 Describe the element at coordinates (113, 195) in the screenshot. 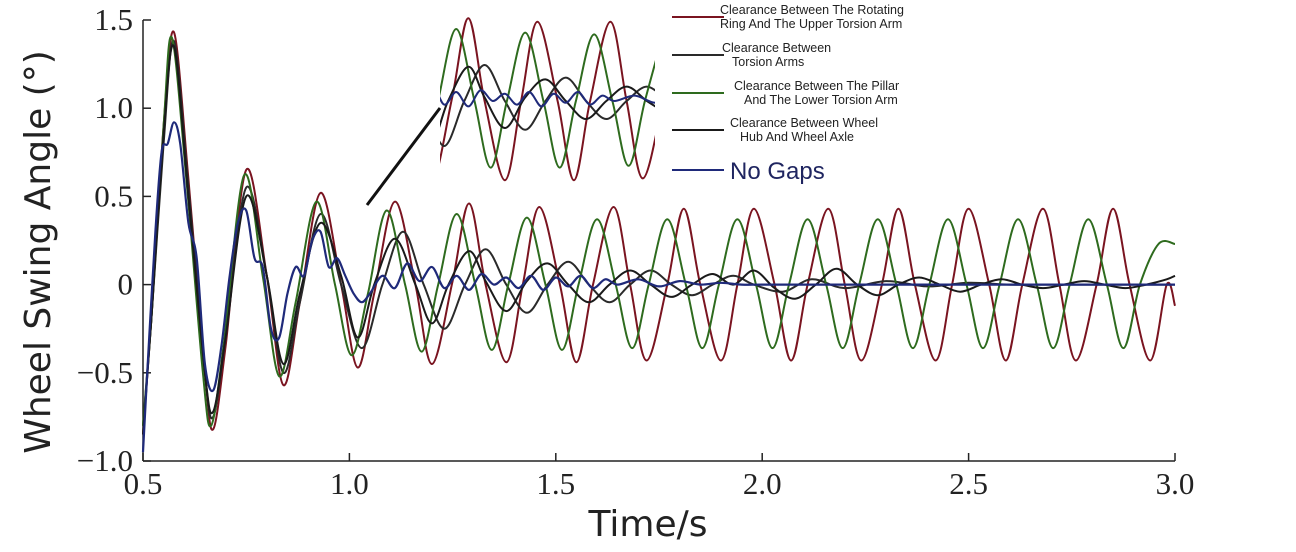

I see `y-tick-label: 0.5` at that location.